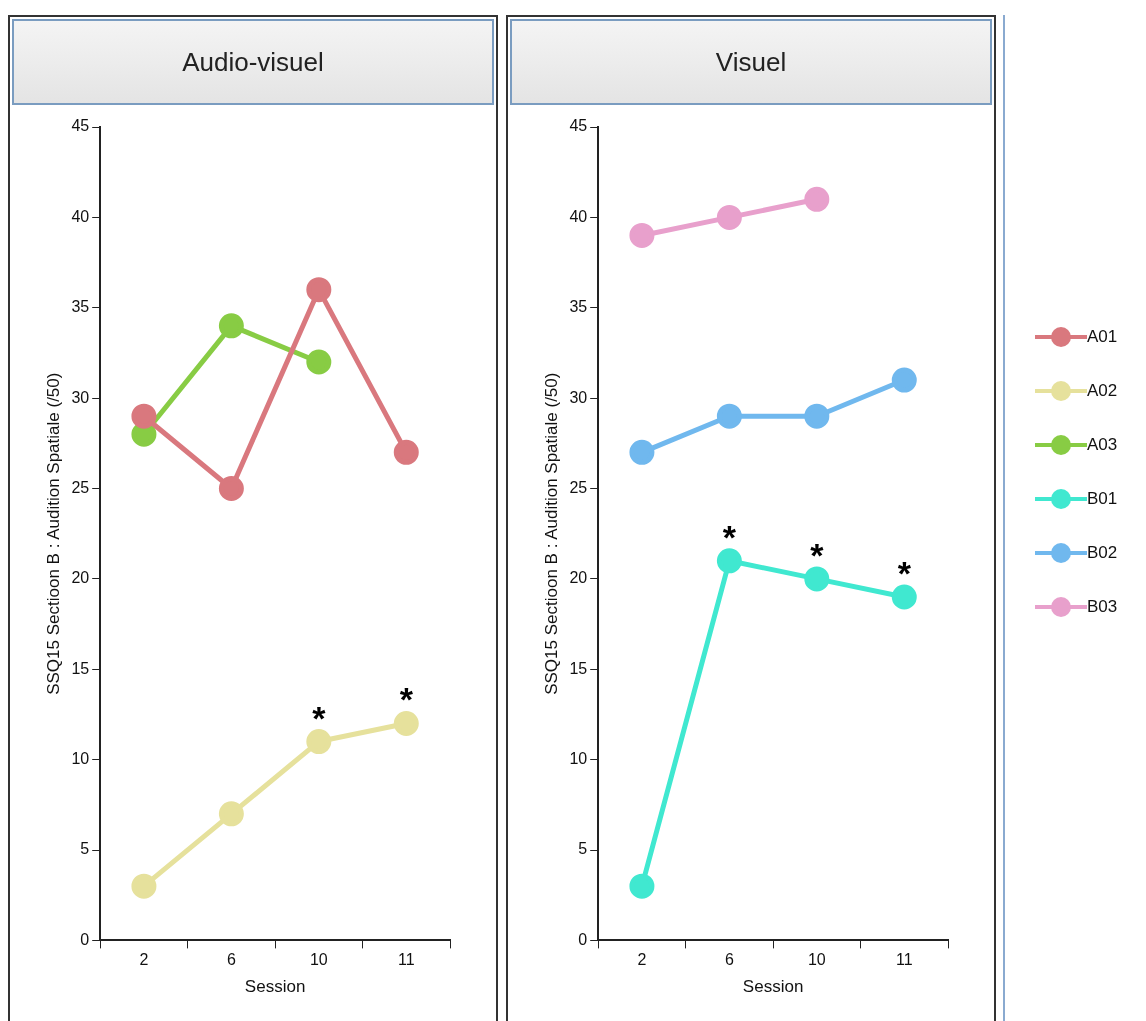 This screenshot has height=1021, width=1146. What do you see at coordinates (253, 62) in the screenshot?
I see `chart-title: Audio-visuel` at bounding box center [253, 62].